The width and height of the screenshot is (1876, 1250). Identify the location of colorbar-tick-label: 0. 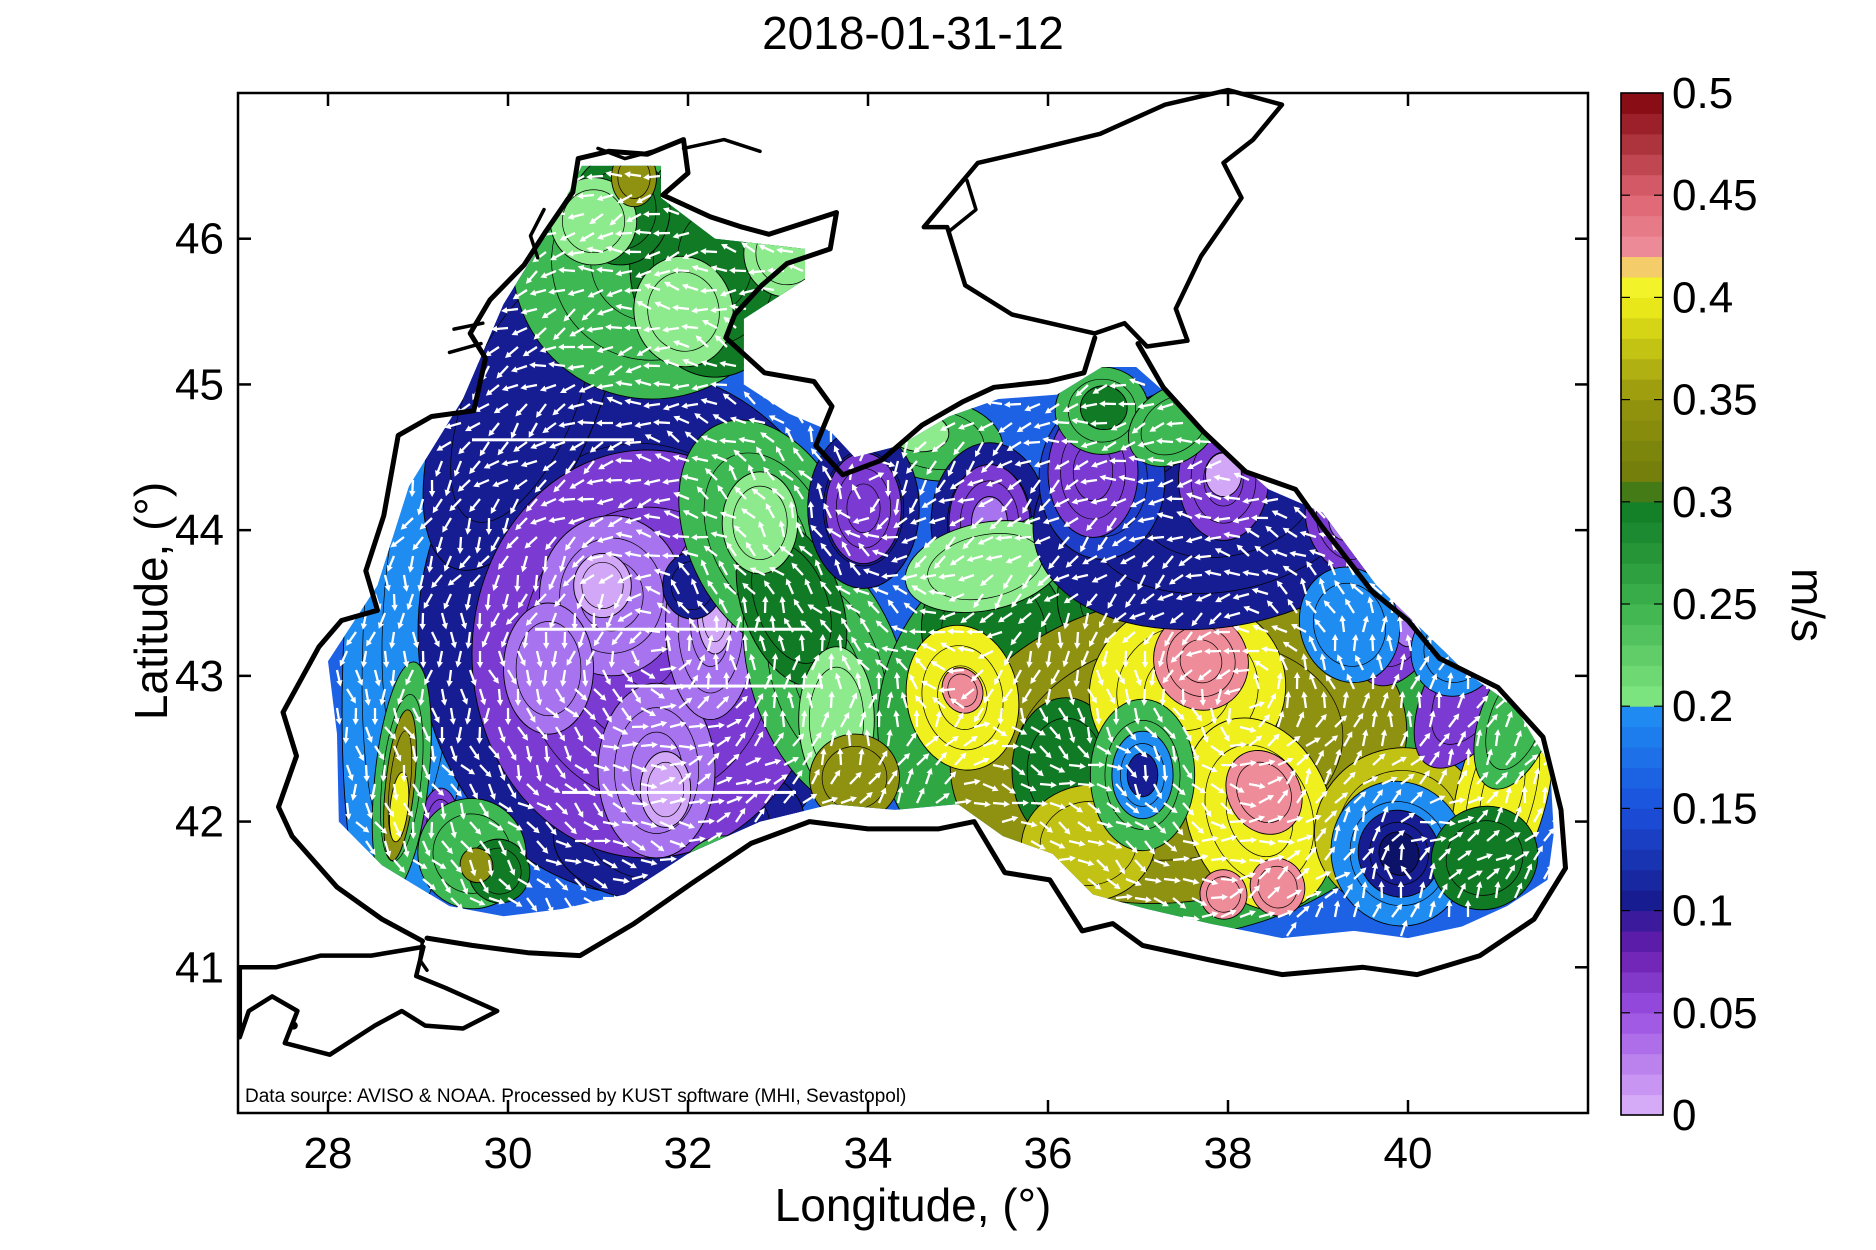
(1684, 1115).